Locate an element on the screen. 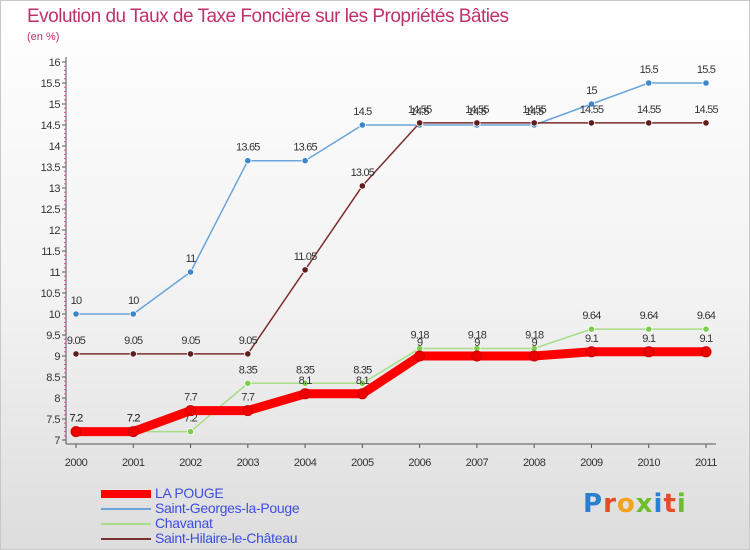 The width and height of the screenshot is (750, 550). x-tick-label: 2007 is located at coordinates (477, 463).